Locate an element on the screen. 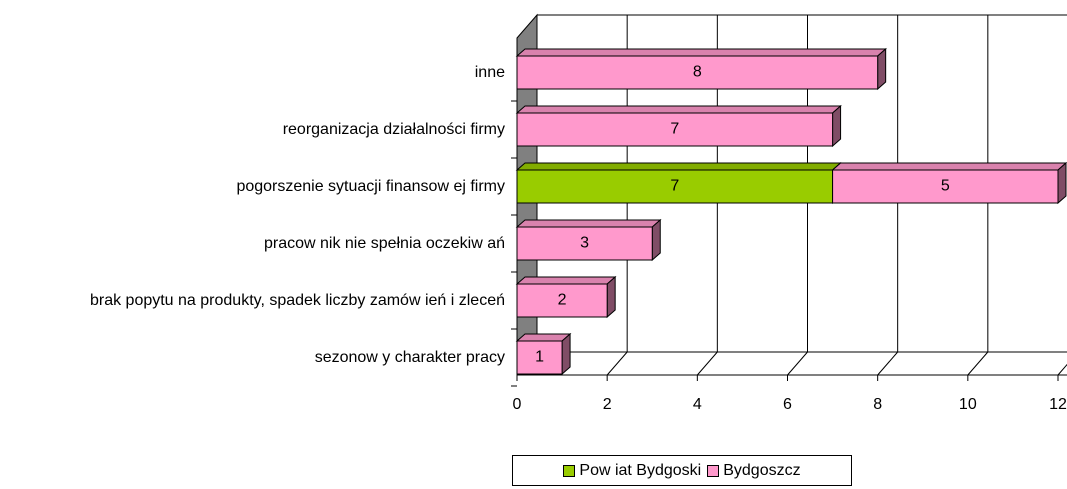 This screenshot has height=489, width=1067. legend-label: Pow iat Bydgoski is located at coordinates (640, 470).